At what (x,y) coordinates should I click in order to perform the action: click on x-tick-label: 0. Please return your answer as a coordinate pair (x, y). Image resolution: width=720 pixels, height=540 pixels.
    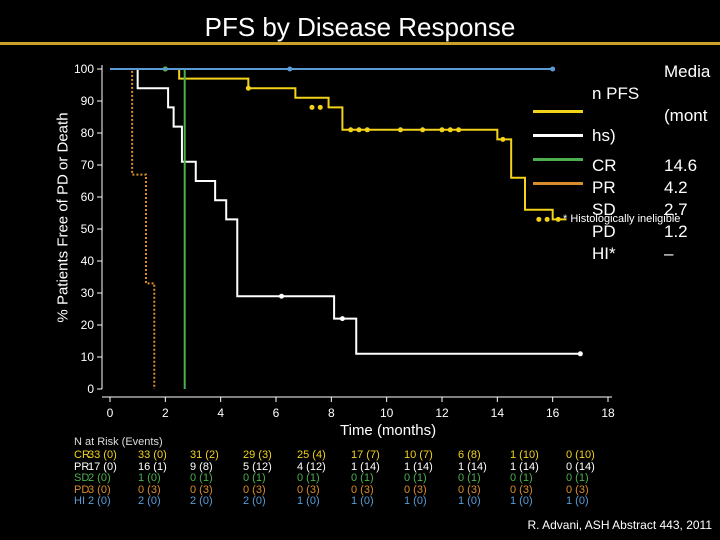
    Looking at the image, I should click on (110, 413).